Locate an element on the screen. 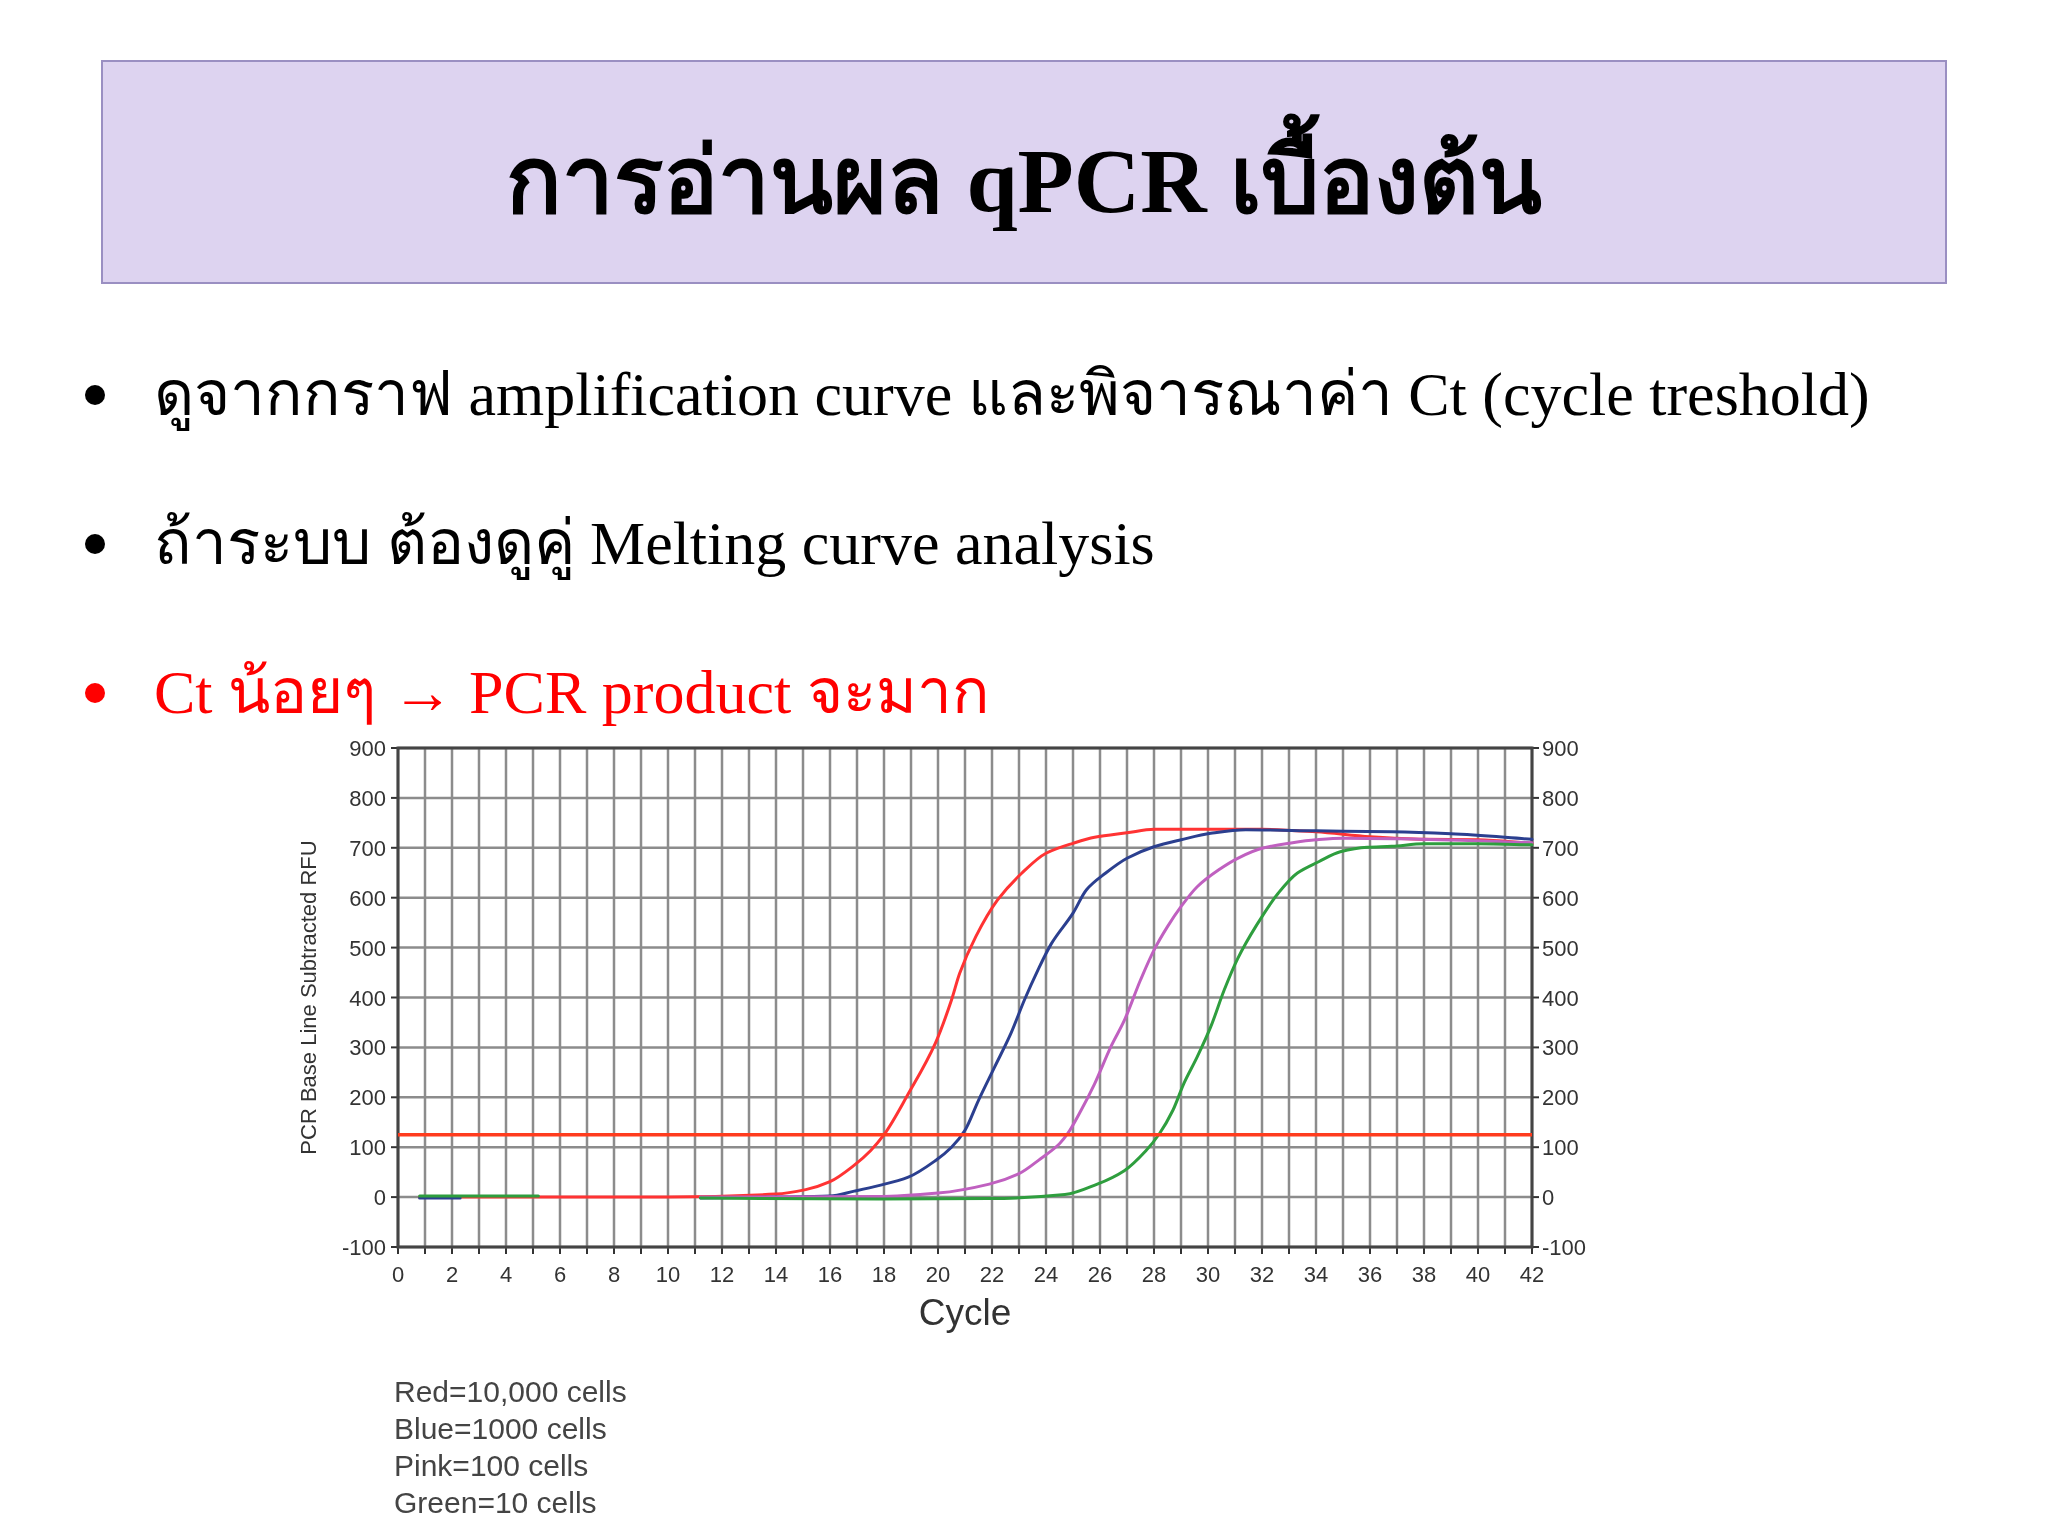  y2-tick-label: 600 is located at coordinates (1560, 898).